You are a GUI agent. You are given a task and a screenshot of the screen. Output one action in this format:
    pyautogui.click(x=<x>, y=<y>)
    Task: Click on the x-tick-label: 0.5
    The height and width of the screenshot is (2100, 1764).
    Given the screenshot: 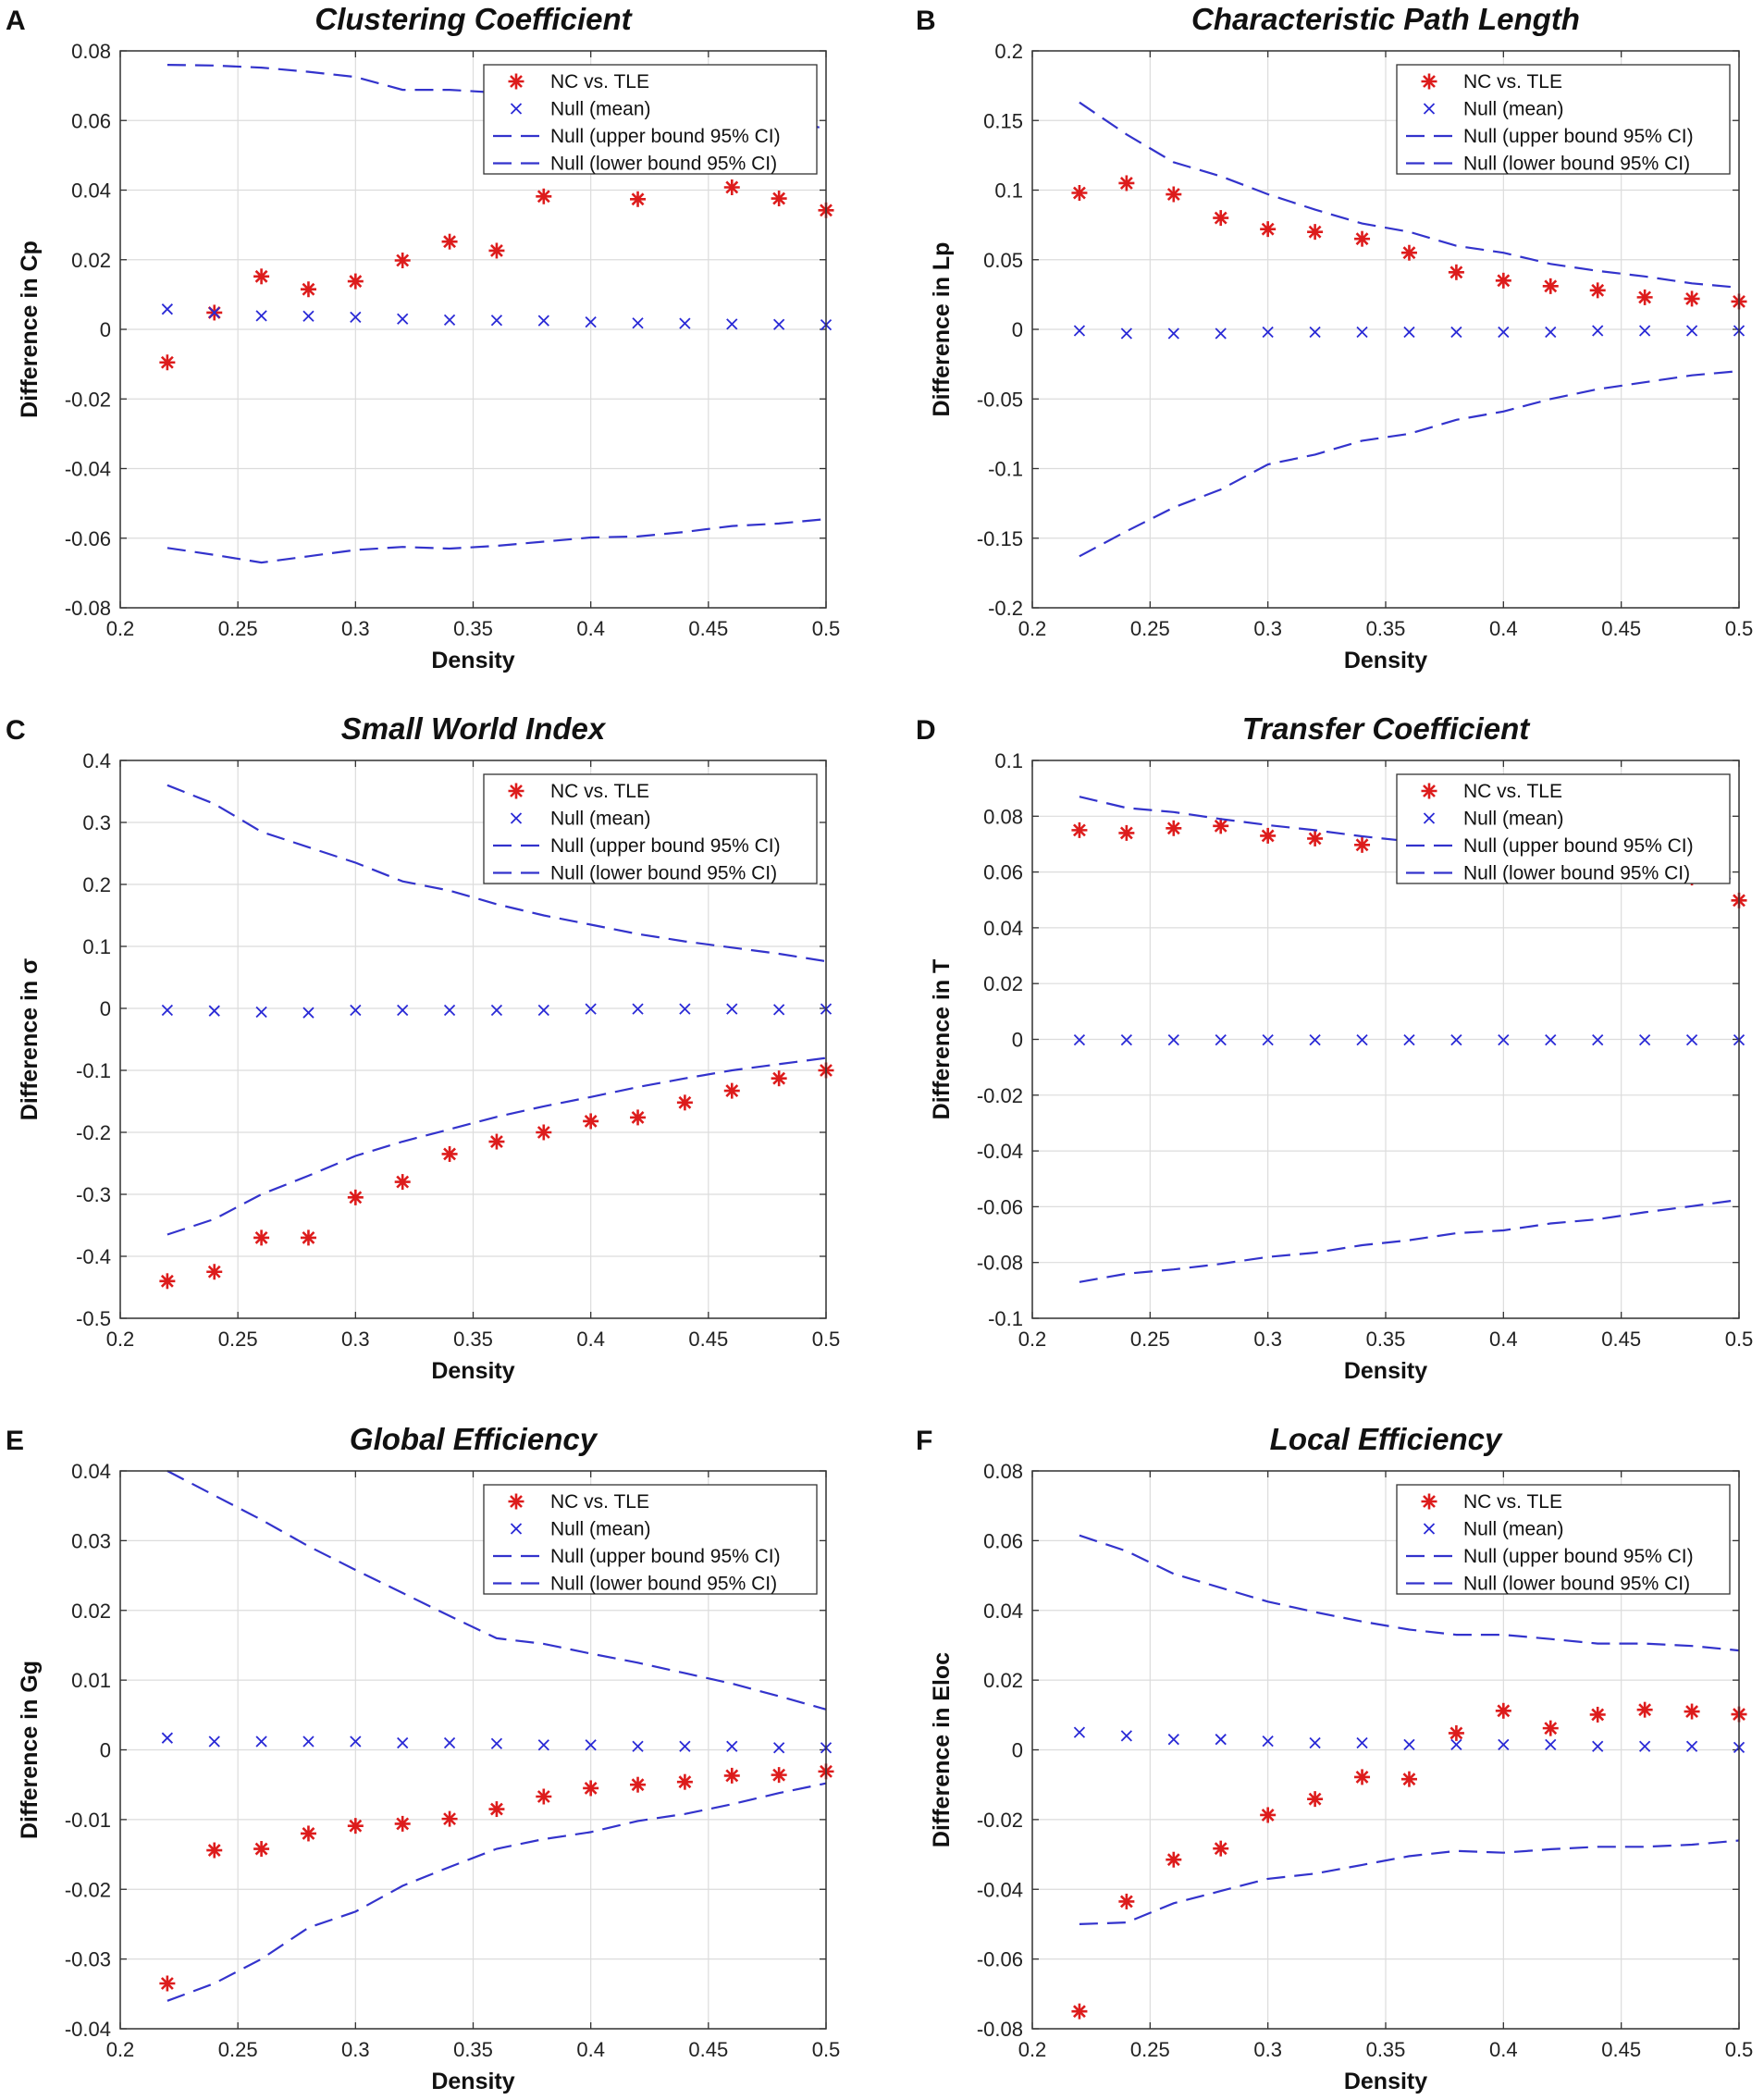 What is the action you would take?
    pyautogui.click(x=1739, y=1339)
    